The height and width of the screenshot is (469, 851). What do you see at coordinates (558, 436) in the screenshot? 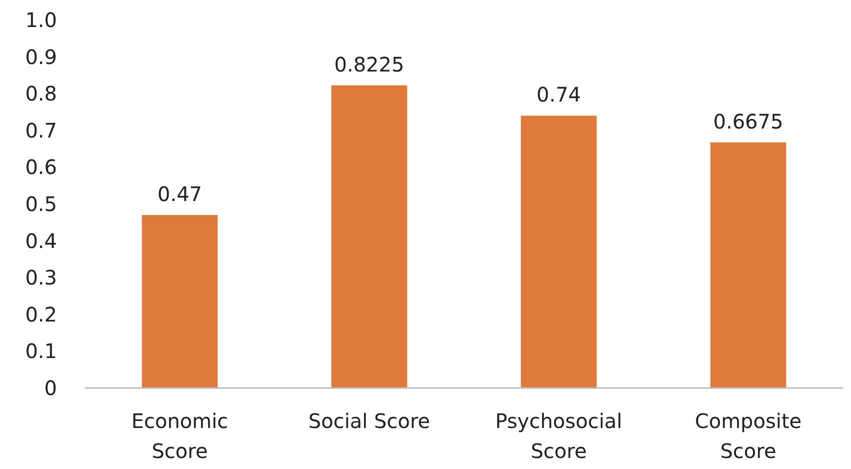
I see `x-tick-label: Psychosocial Score` at bounding box center [558, 436].